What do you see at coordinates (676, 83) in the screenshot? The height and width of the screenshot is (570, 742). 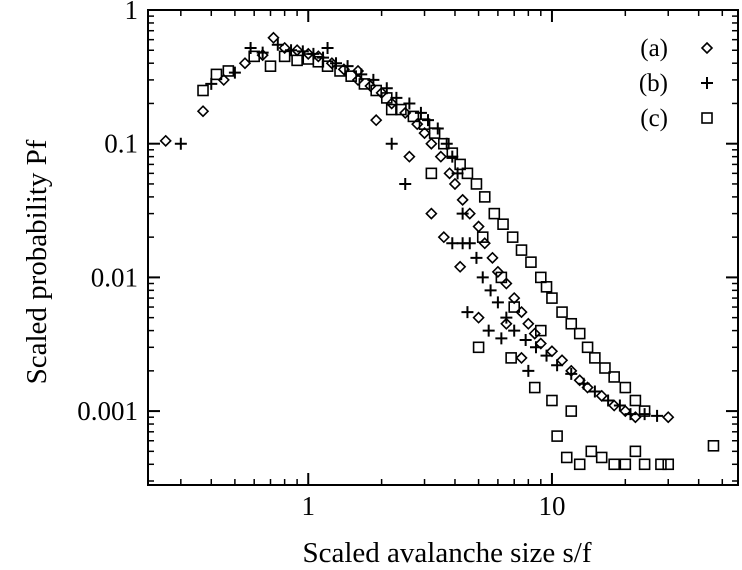 I see `legend: (a) (b) (c)` at bounding box center [676, 83].